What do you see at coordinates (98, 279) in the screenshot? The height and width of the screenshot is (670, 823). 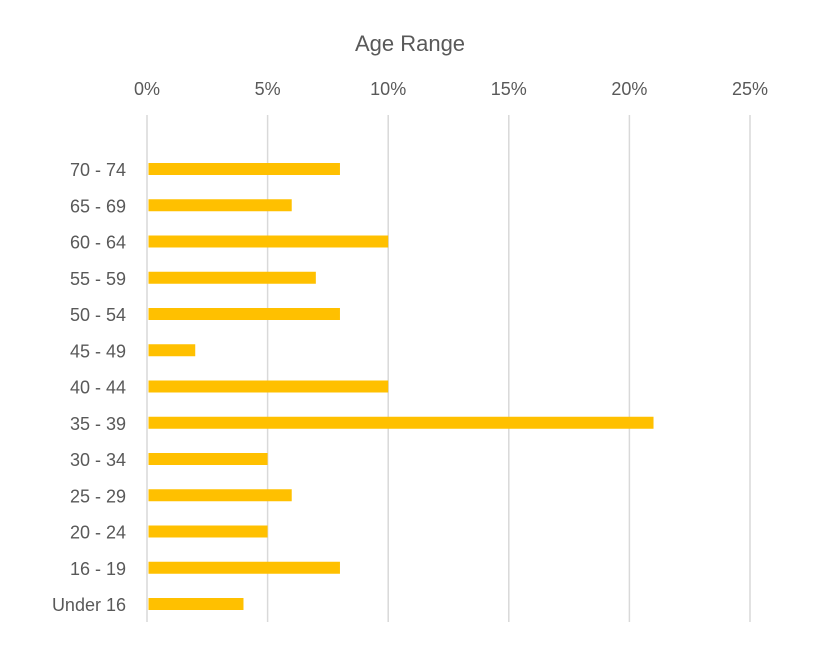 I see `y-category-label: 55 - 59` at bounding box center [98, 279].